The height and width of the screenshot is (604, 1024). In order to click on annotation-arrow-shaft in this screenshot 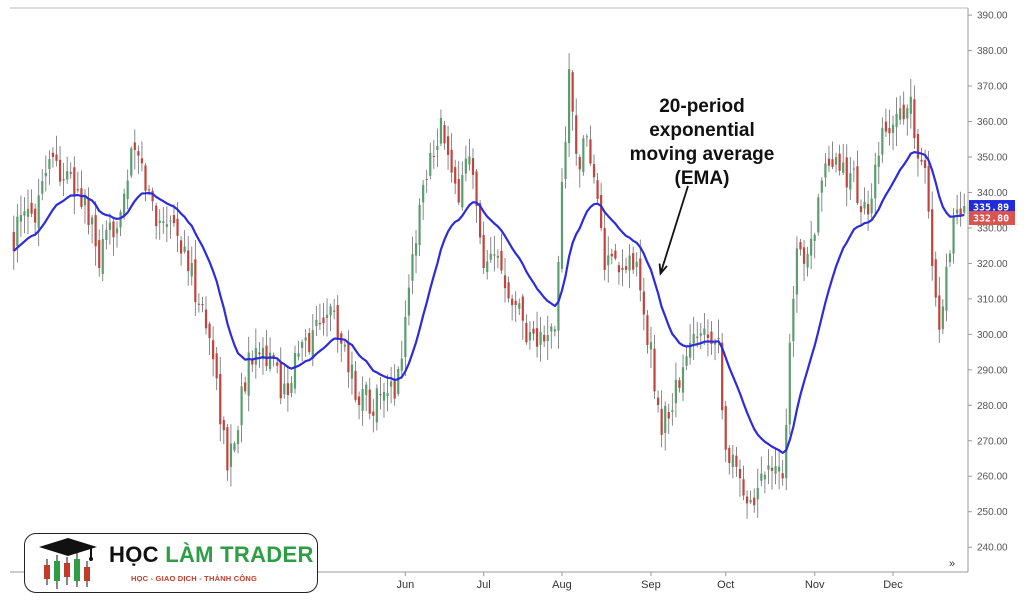, I will do `click(674, 229)`.